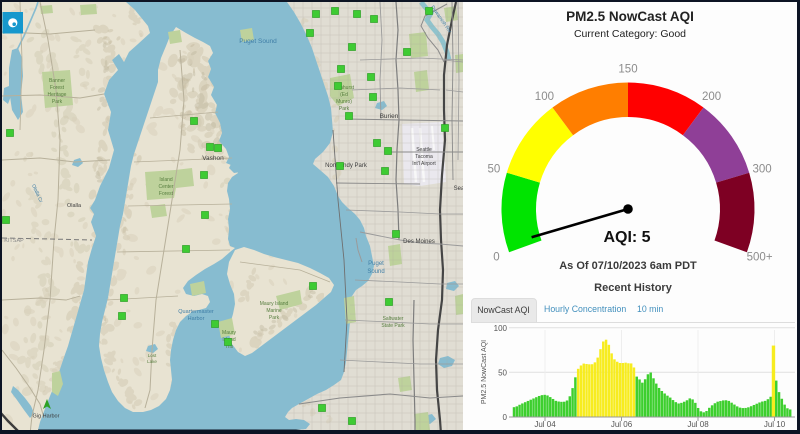 Image resolution: width=800 pixels, height=434 pixels. Describe the element at coordinates (424, 164) in the screenshot. I see `svg-text: Int'l Airport` at that location.